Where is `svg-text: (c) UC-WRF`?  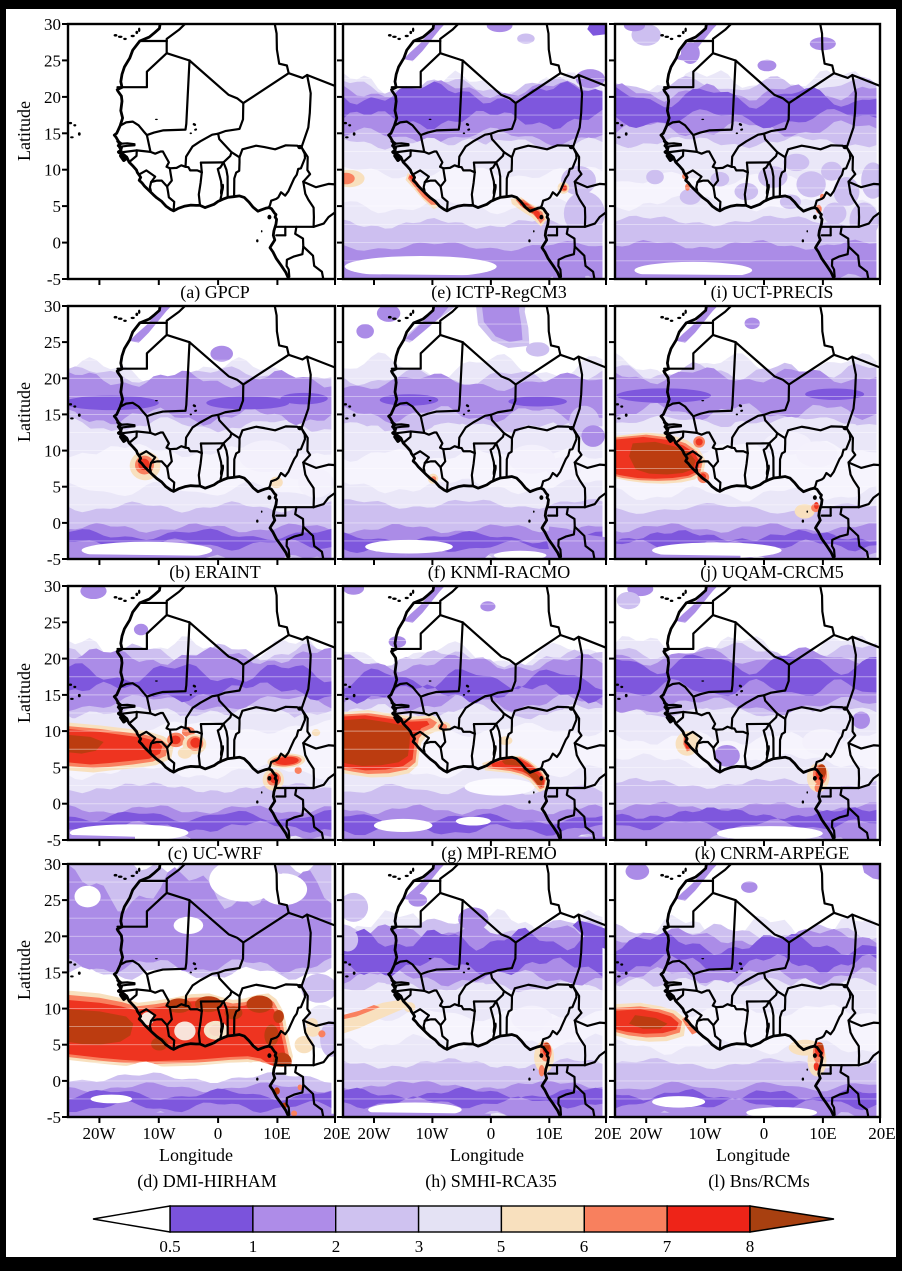
svg-text: (c) UC-WRF is located at coordinates (215, 853).